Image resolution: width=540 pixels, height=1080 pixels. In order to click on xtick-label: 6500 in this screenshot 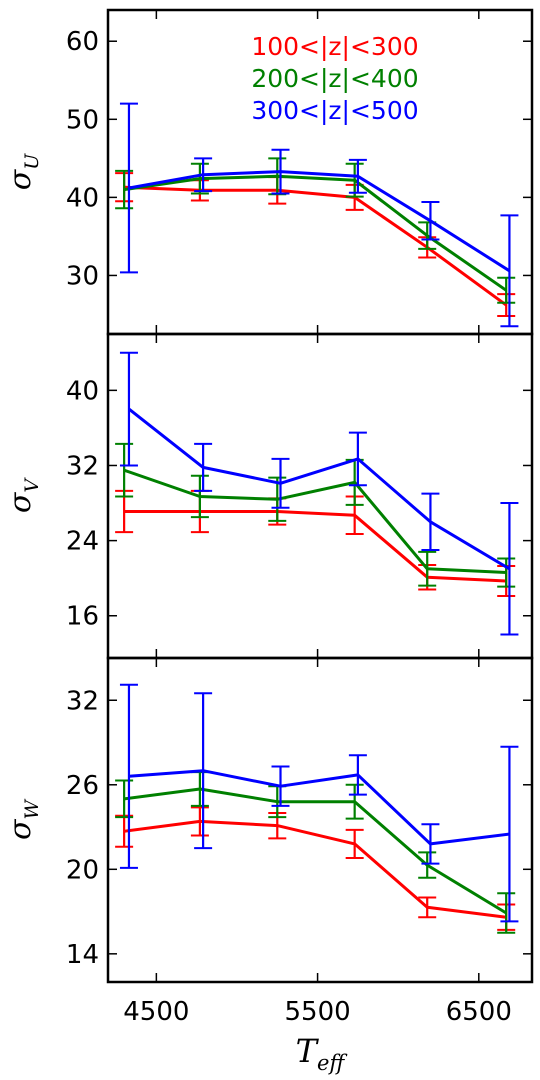, I will do `click(479, 1012)`.